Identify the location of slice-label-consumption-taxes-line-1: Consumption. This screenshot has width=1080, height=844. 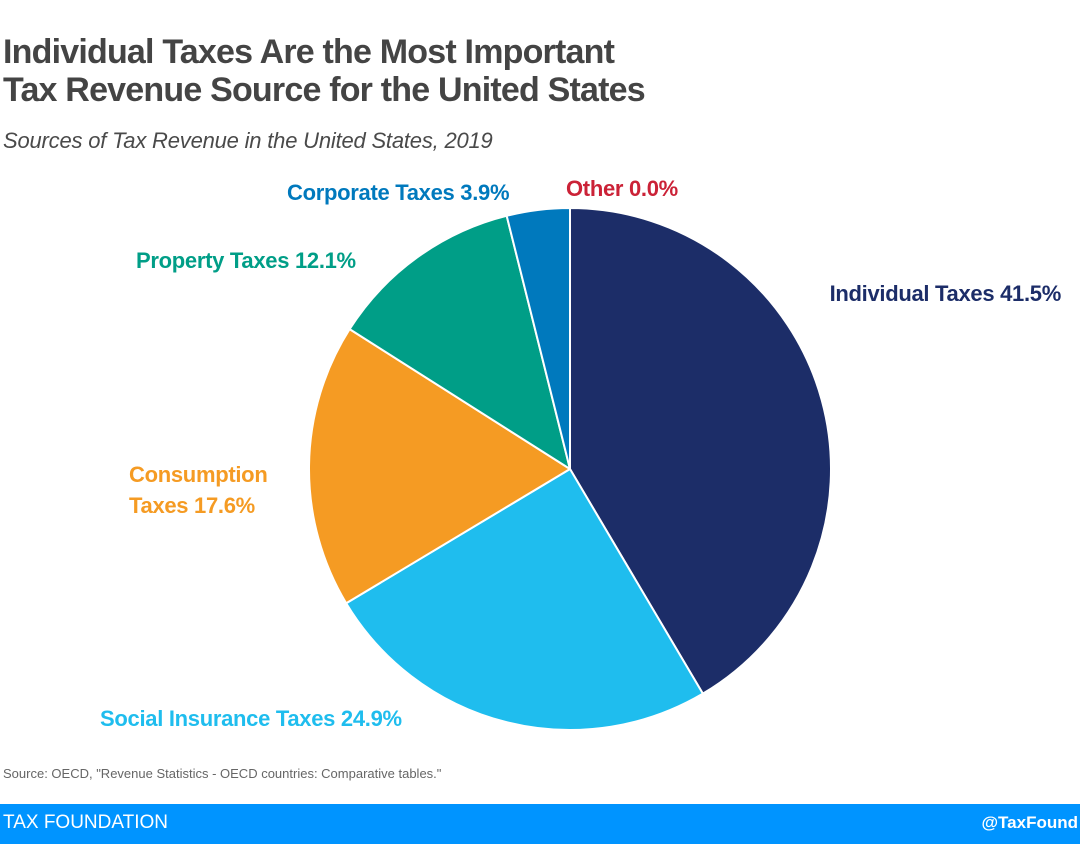
(198, 474).